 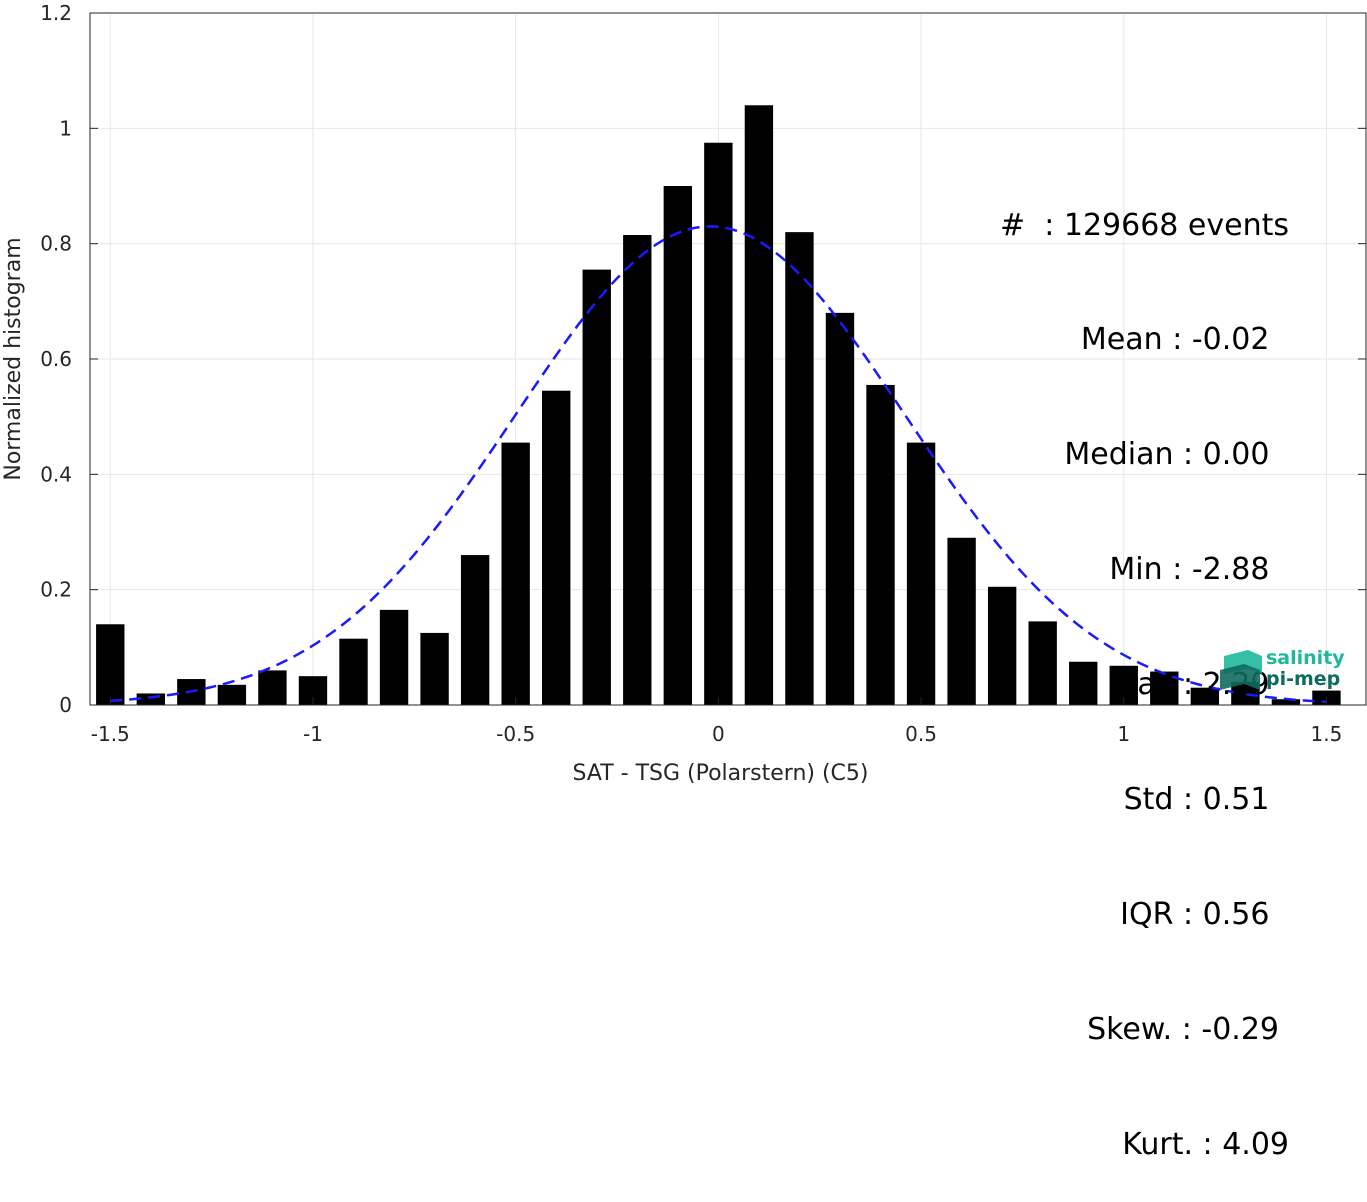 What do you see at coordinates (1179, 340) in the screenshot?
I see `stat-mean: Mean : -0.02` at bounding box center [1179, 340].